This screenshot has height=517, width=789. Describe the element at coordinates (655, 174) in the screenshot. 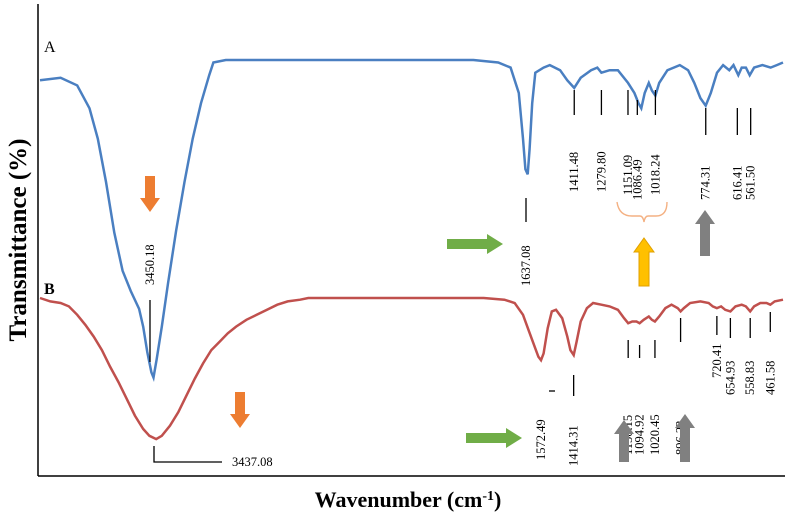

I see `peak-label-1018-24: 1018.24` at that location.